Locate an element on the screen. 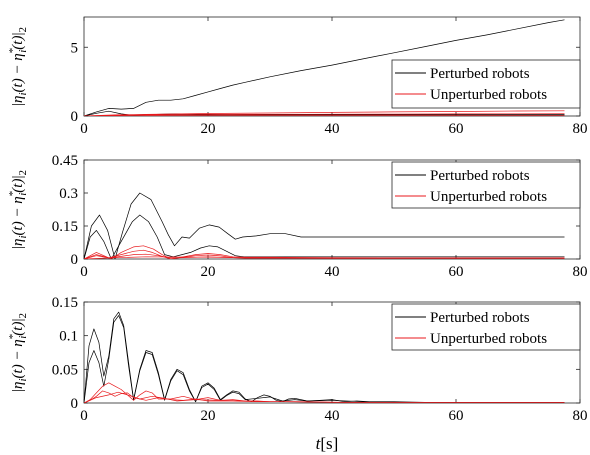 This screenshot has height=455, width=590. series-group is located at coordinates (324, 225).